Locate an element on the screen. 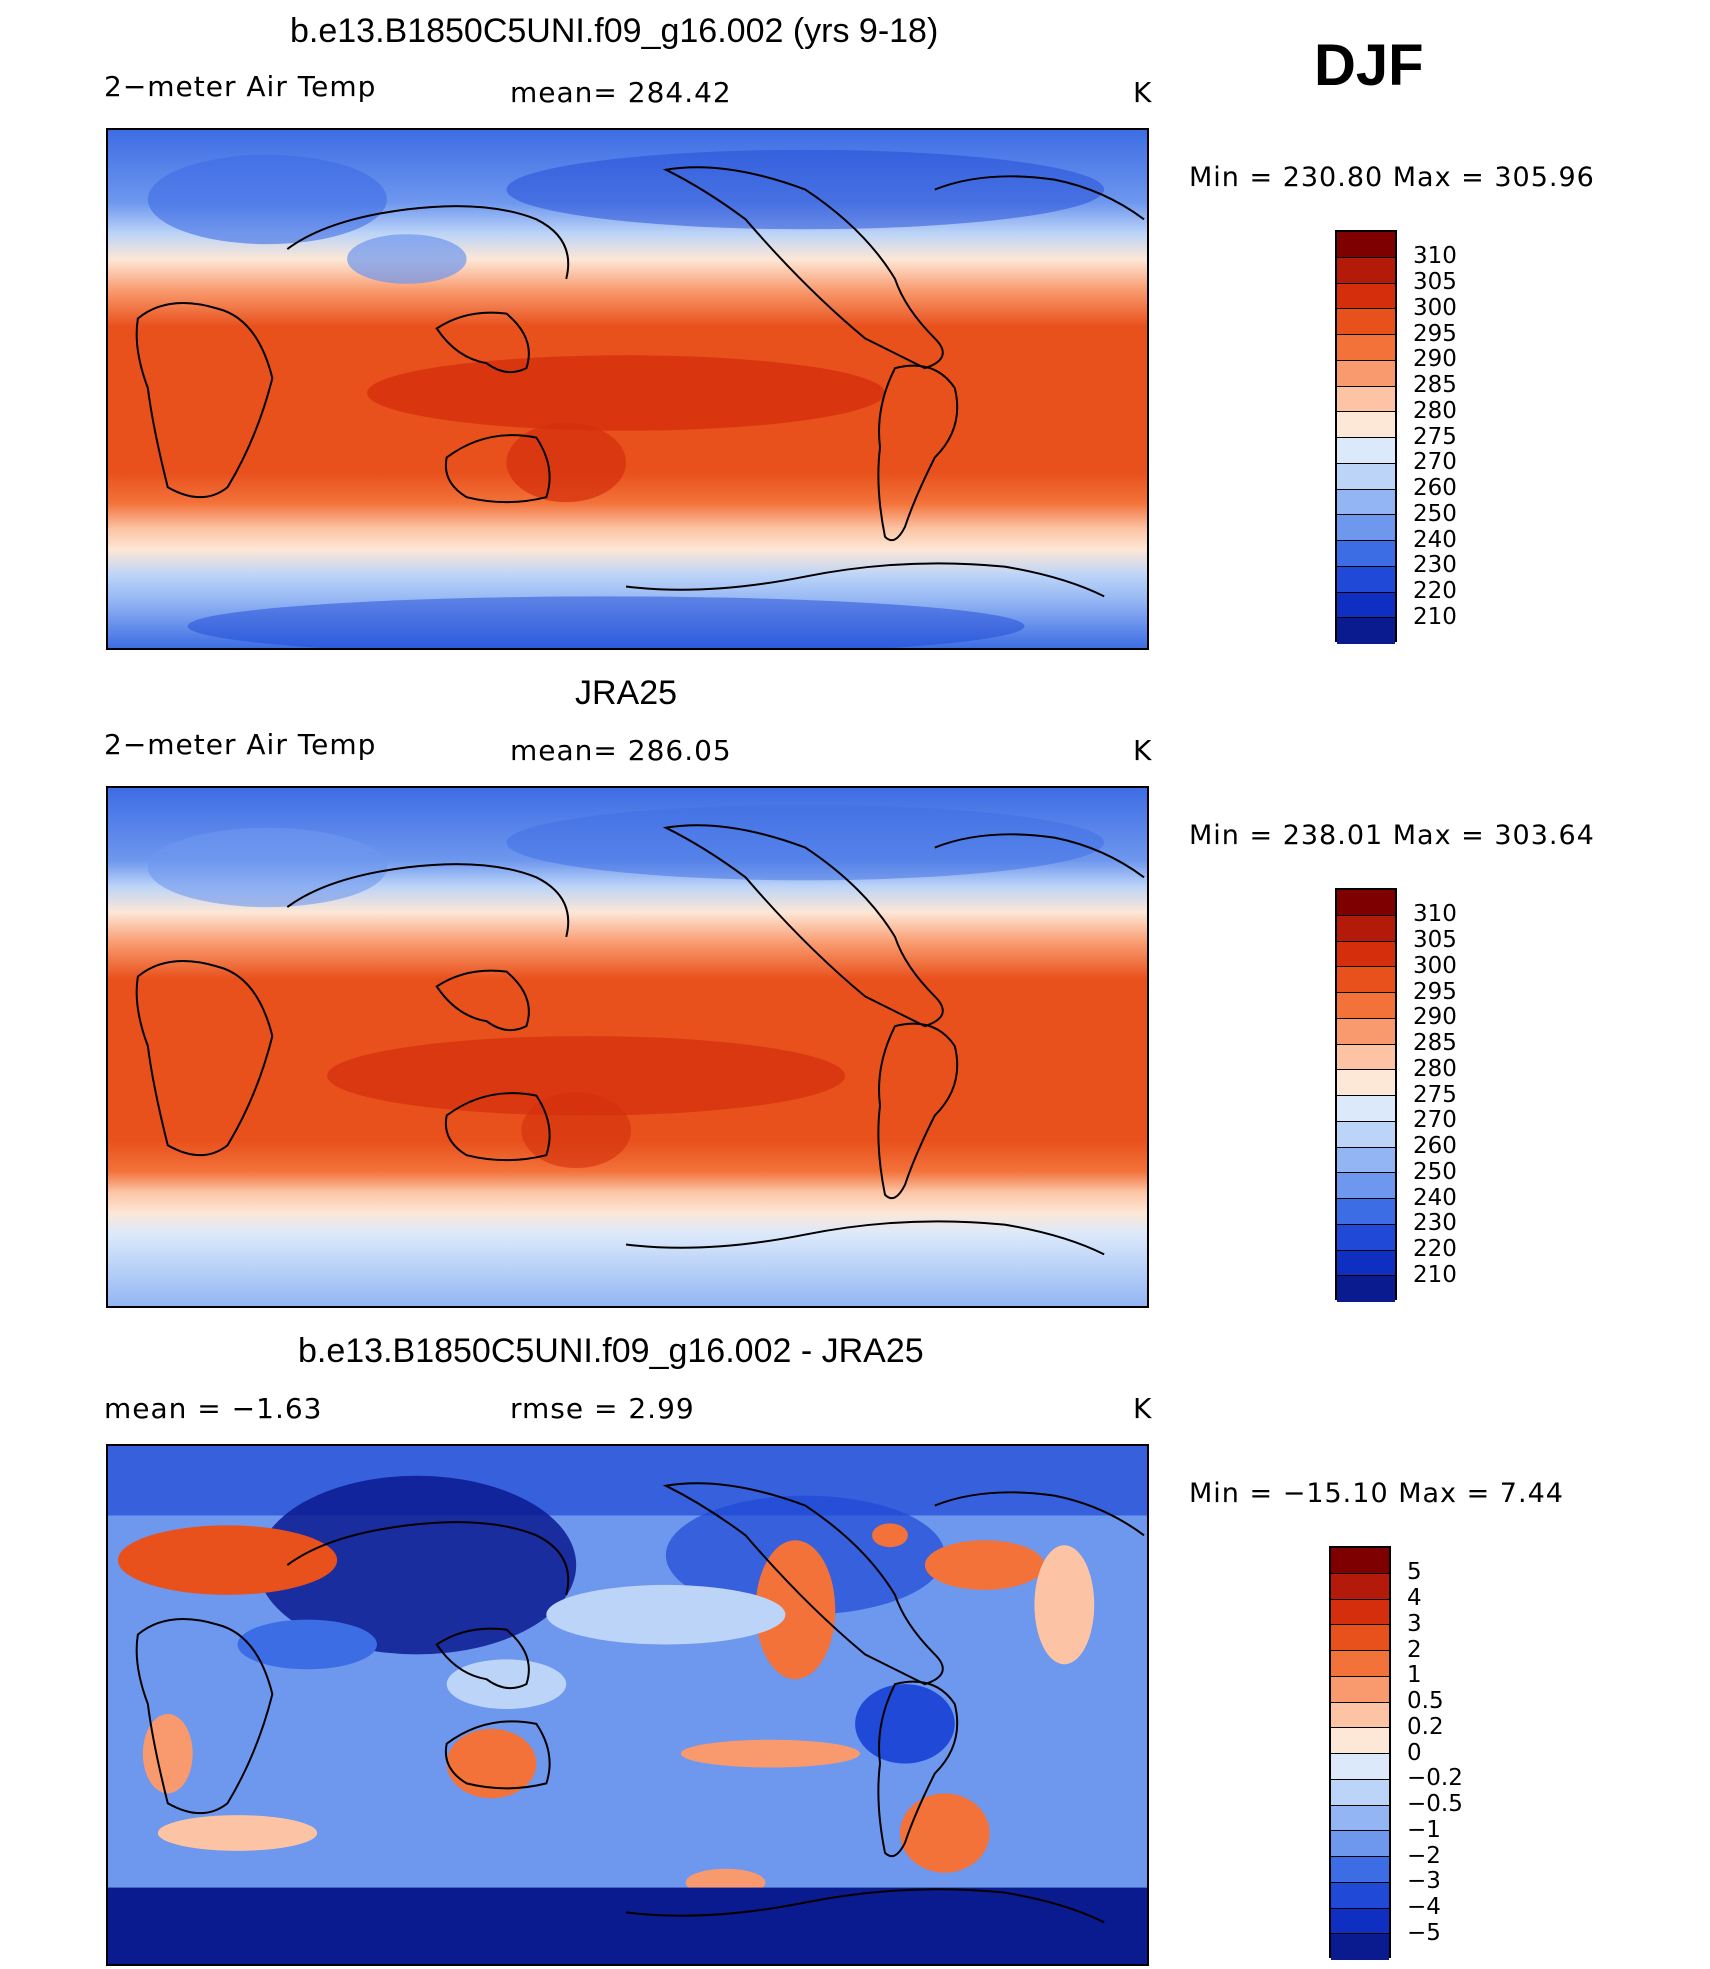  panel3-title: b.e13.B1850C5UNI.f09_g16.002 - JRA25 is located at coordinates (611, 1351).